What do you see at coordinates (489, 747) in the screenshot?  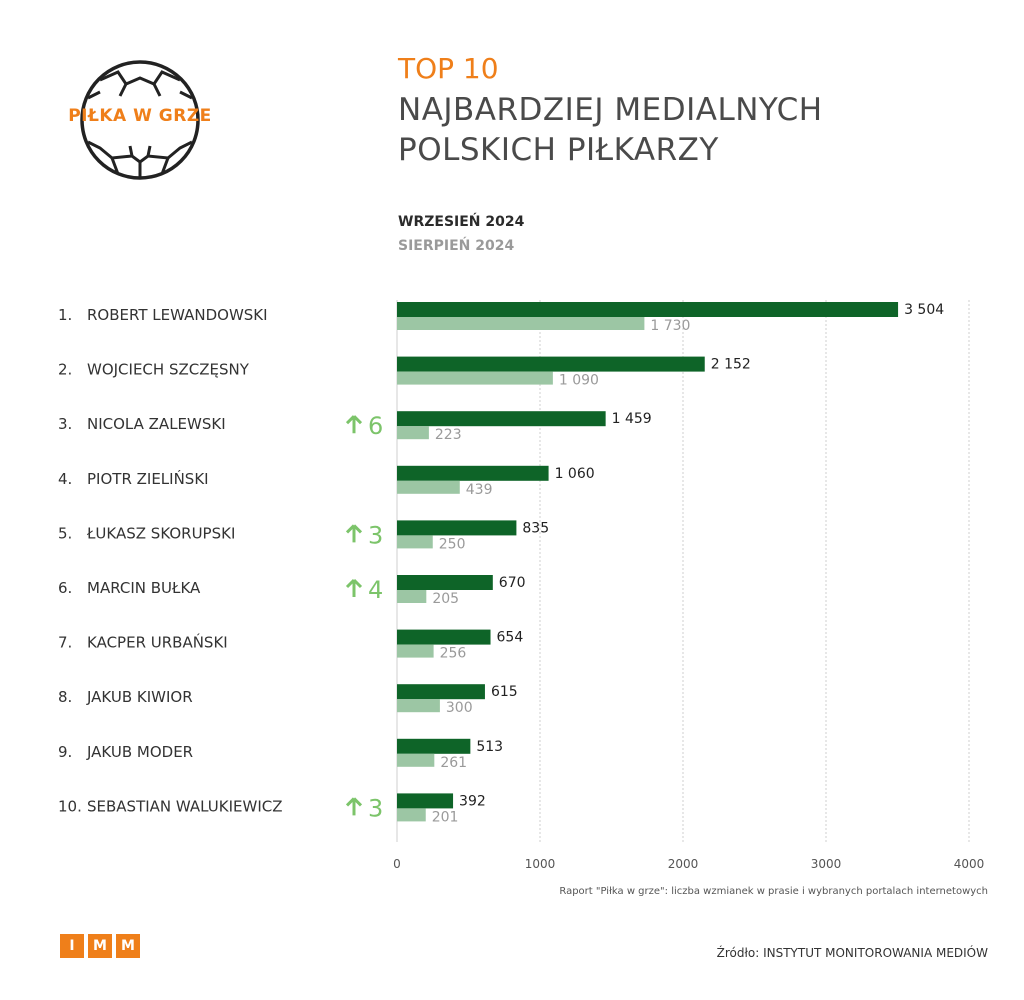 I see `value-label-current: 513` at bounding box center [489, 747].